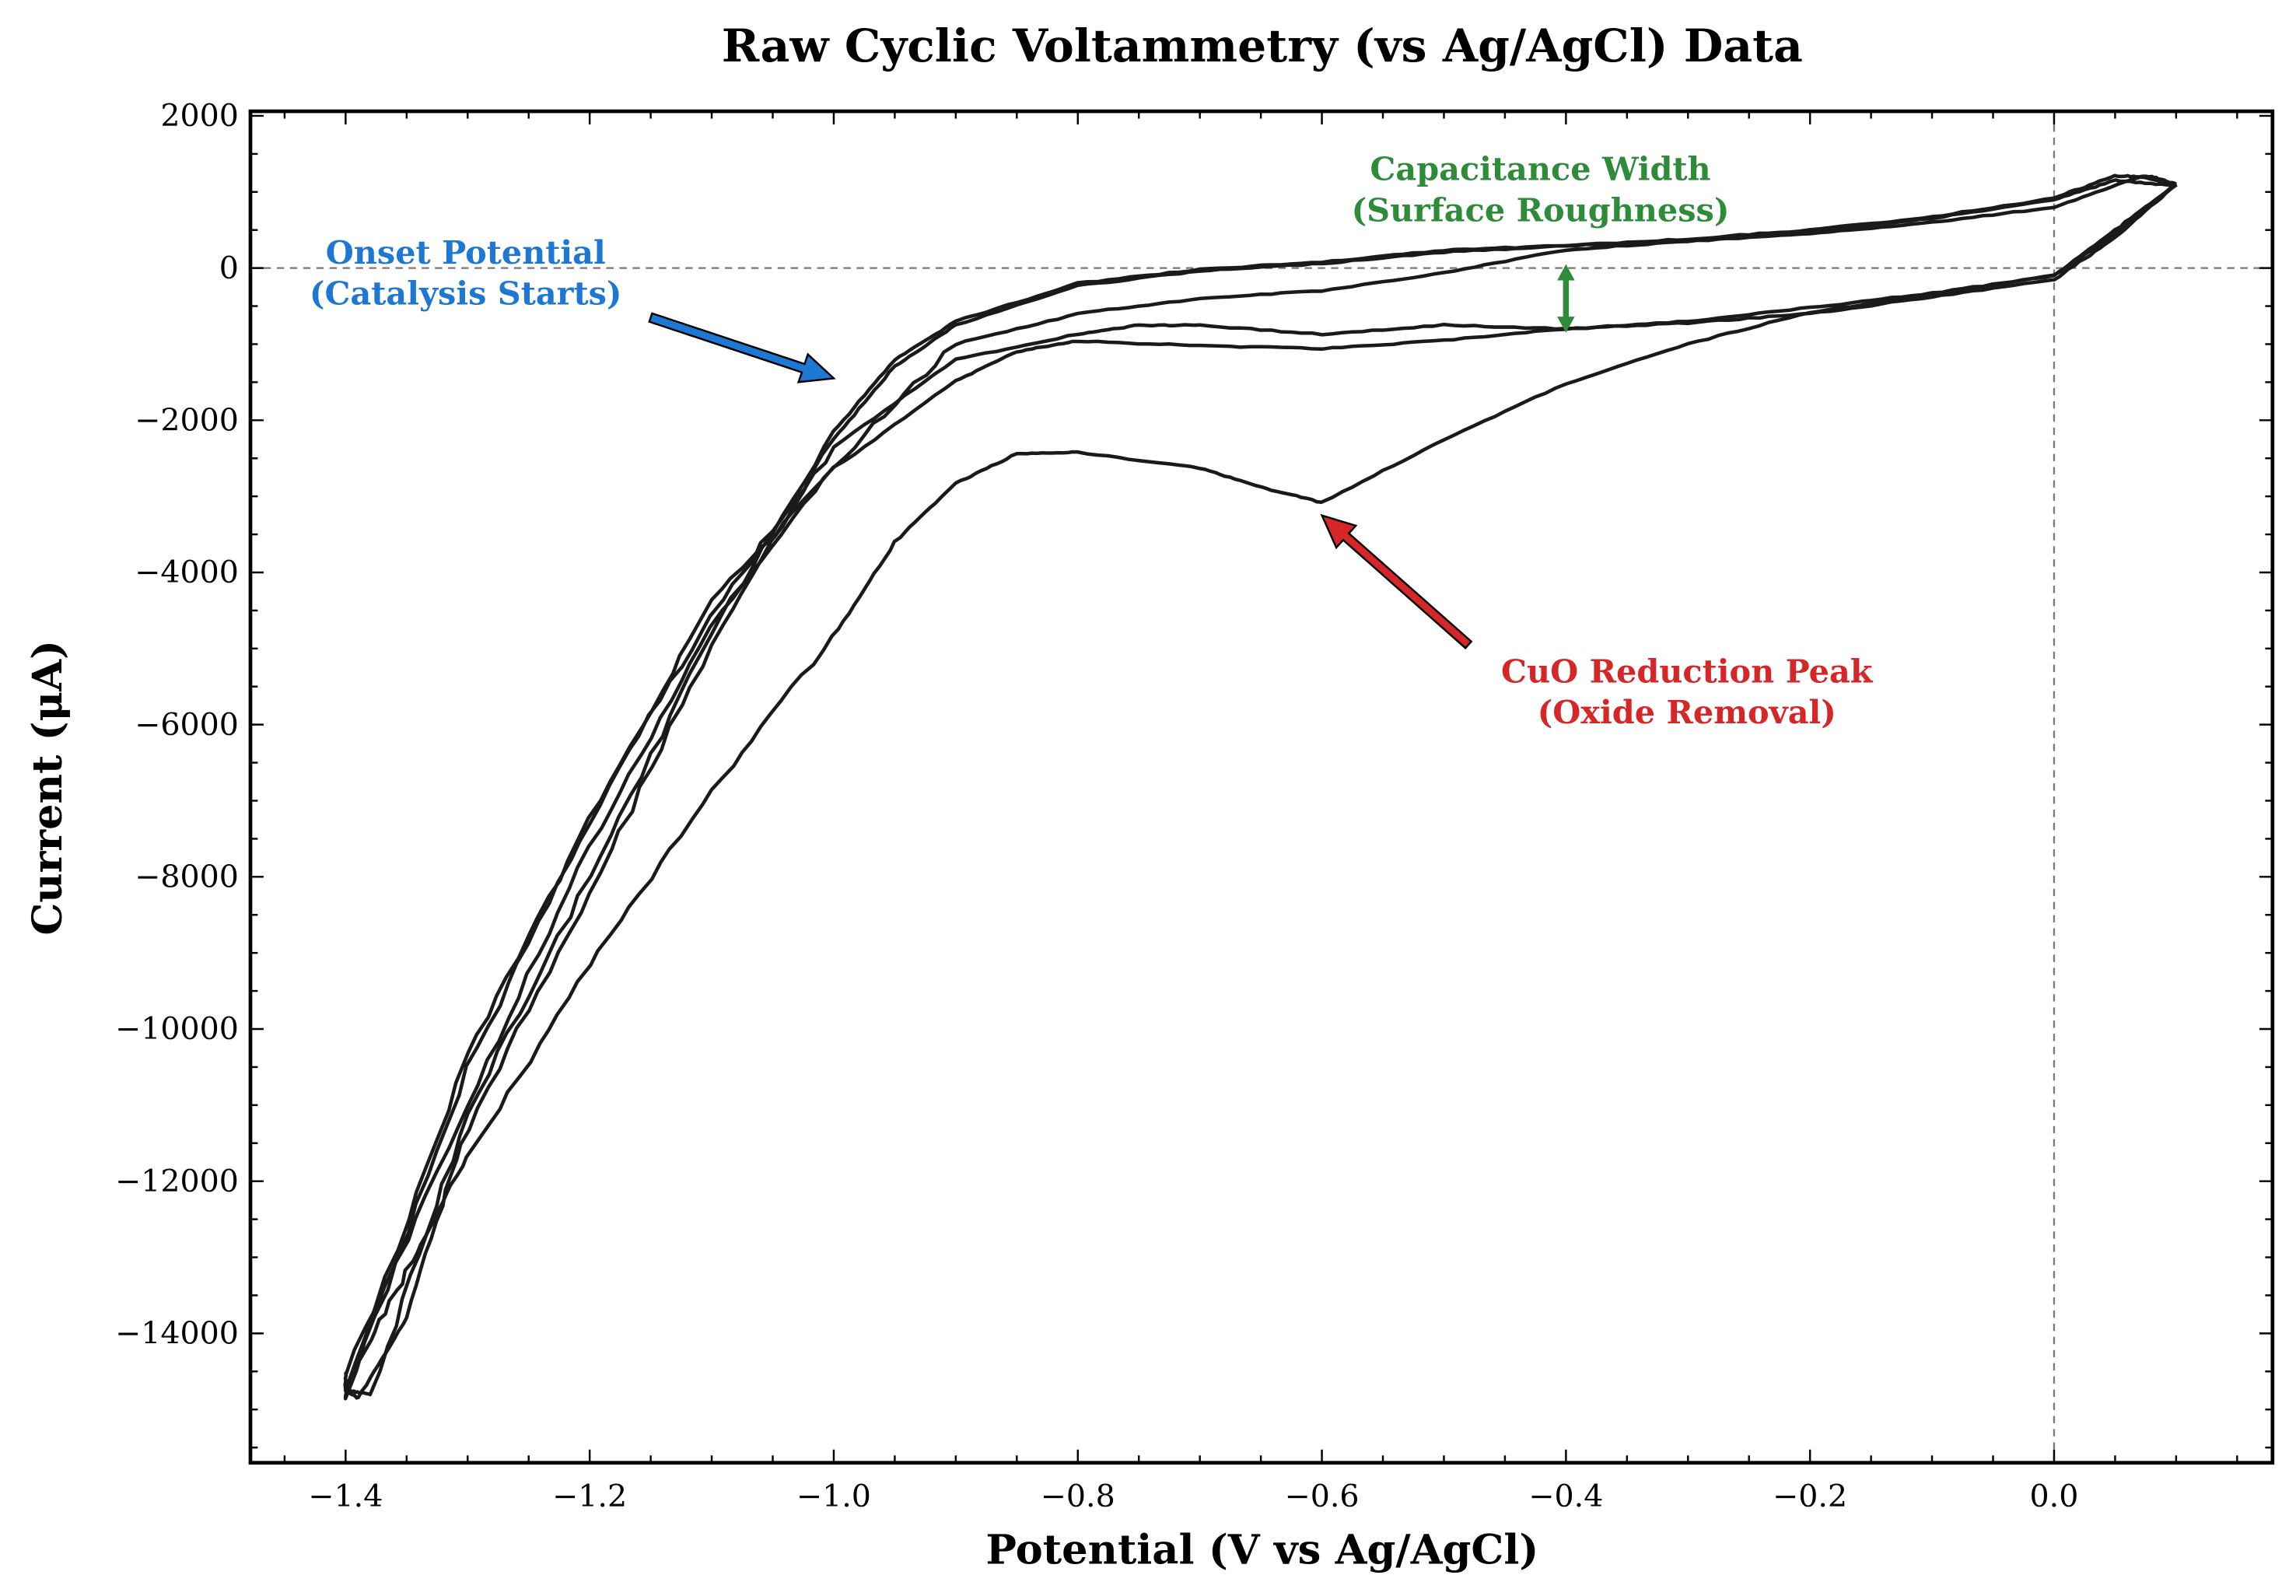  What do you see at coordinates (177, 1029) in the screenshot?
I see `y-tick-label: −10000` at bounding box center [177, 1029].